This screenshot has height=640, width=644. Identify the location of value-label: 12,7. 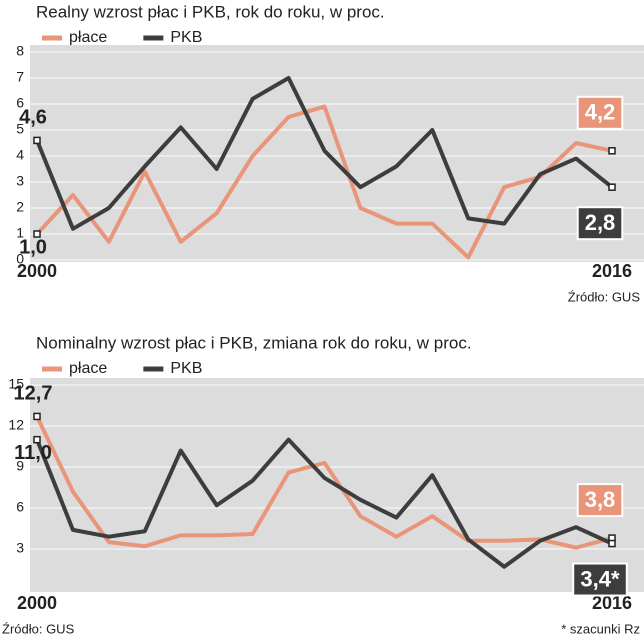
(33, 394).